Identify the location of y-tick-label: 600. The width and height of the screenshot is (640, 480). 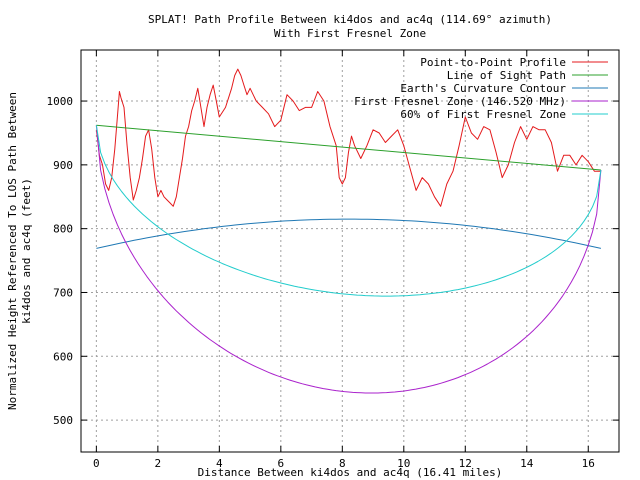
(63, 356).